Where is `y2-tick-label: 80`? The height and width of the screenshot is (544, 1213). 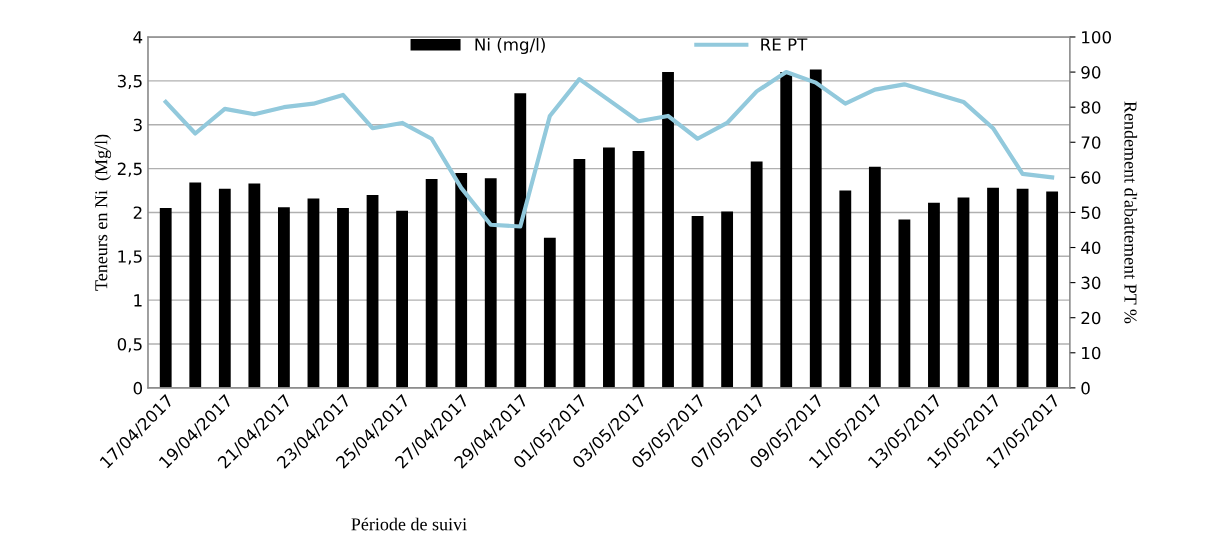 y2-tick-label: 80 is located at coordinates (1091, 107).